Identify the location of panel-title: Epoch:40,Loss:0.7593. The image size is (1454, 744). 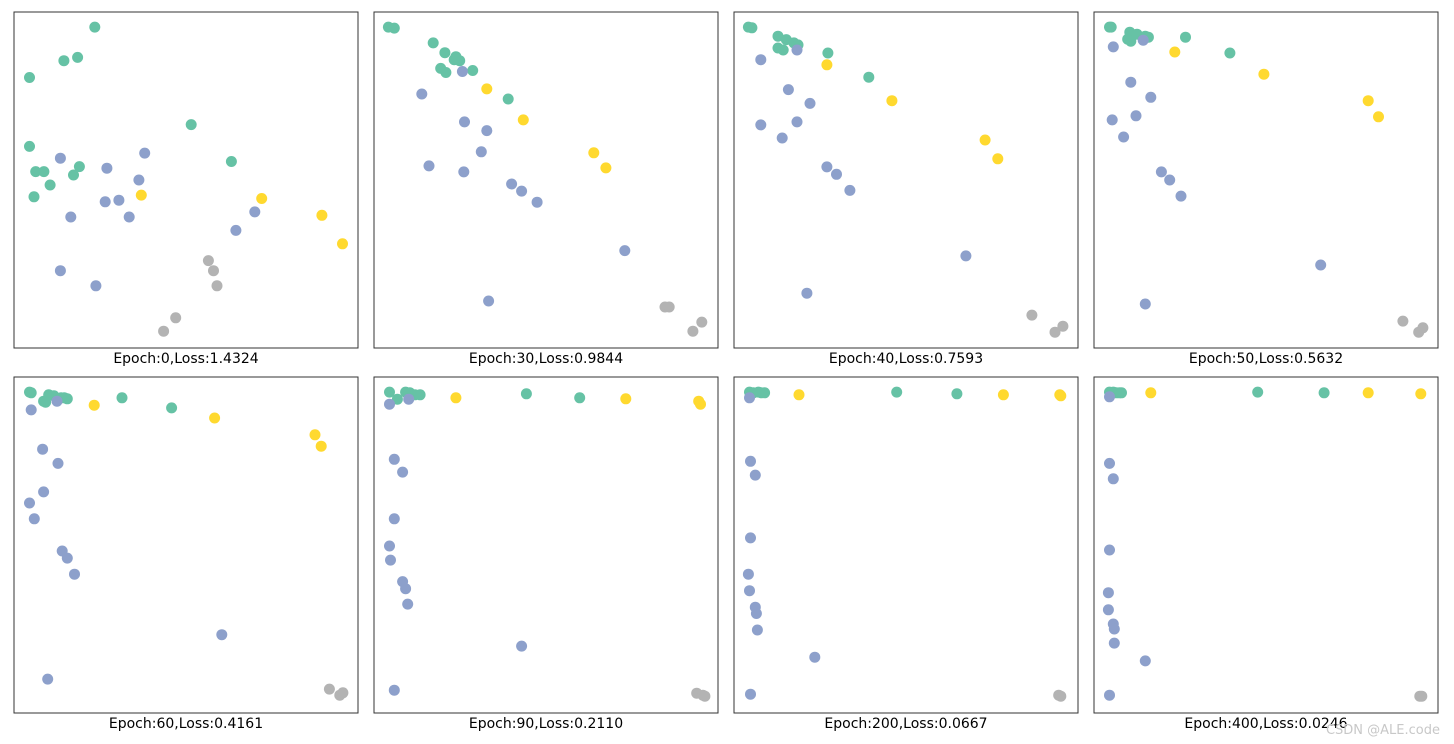
(906, 359).